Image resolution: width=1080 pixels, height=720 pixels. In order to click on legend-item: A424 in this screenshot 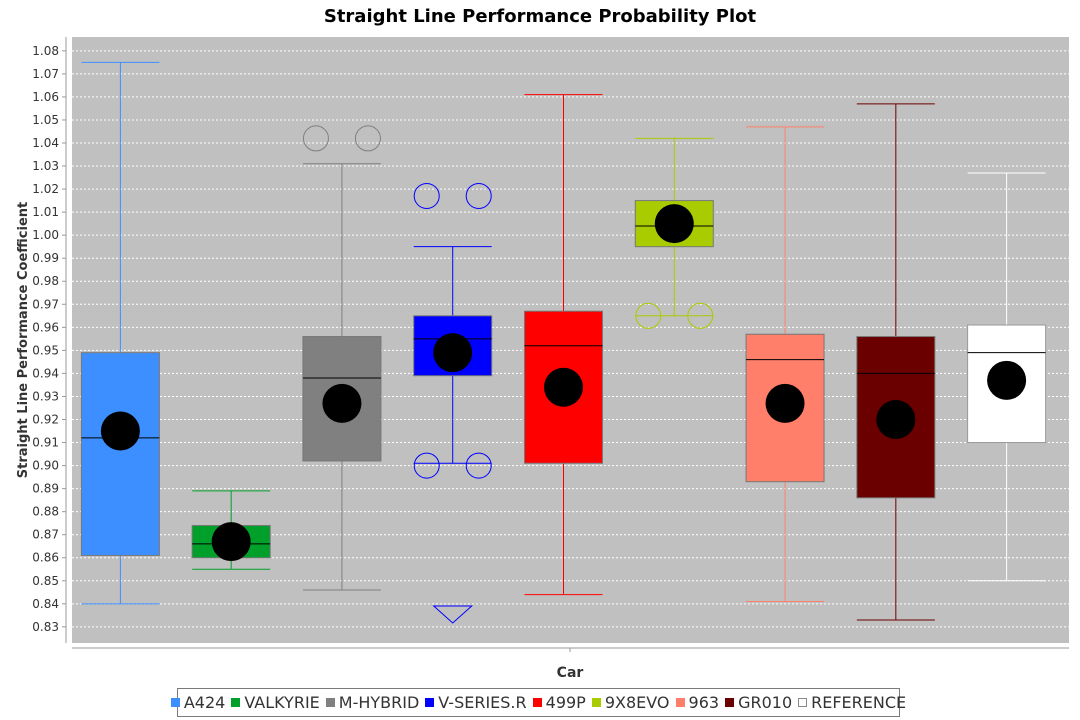, I will do `click(198, 702)`.